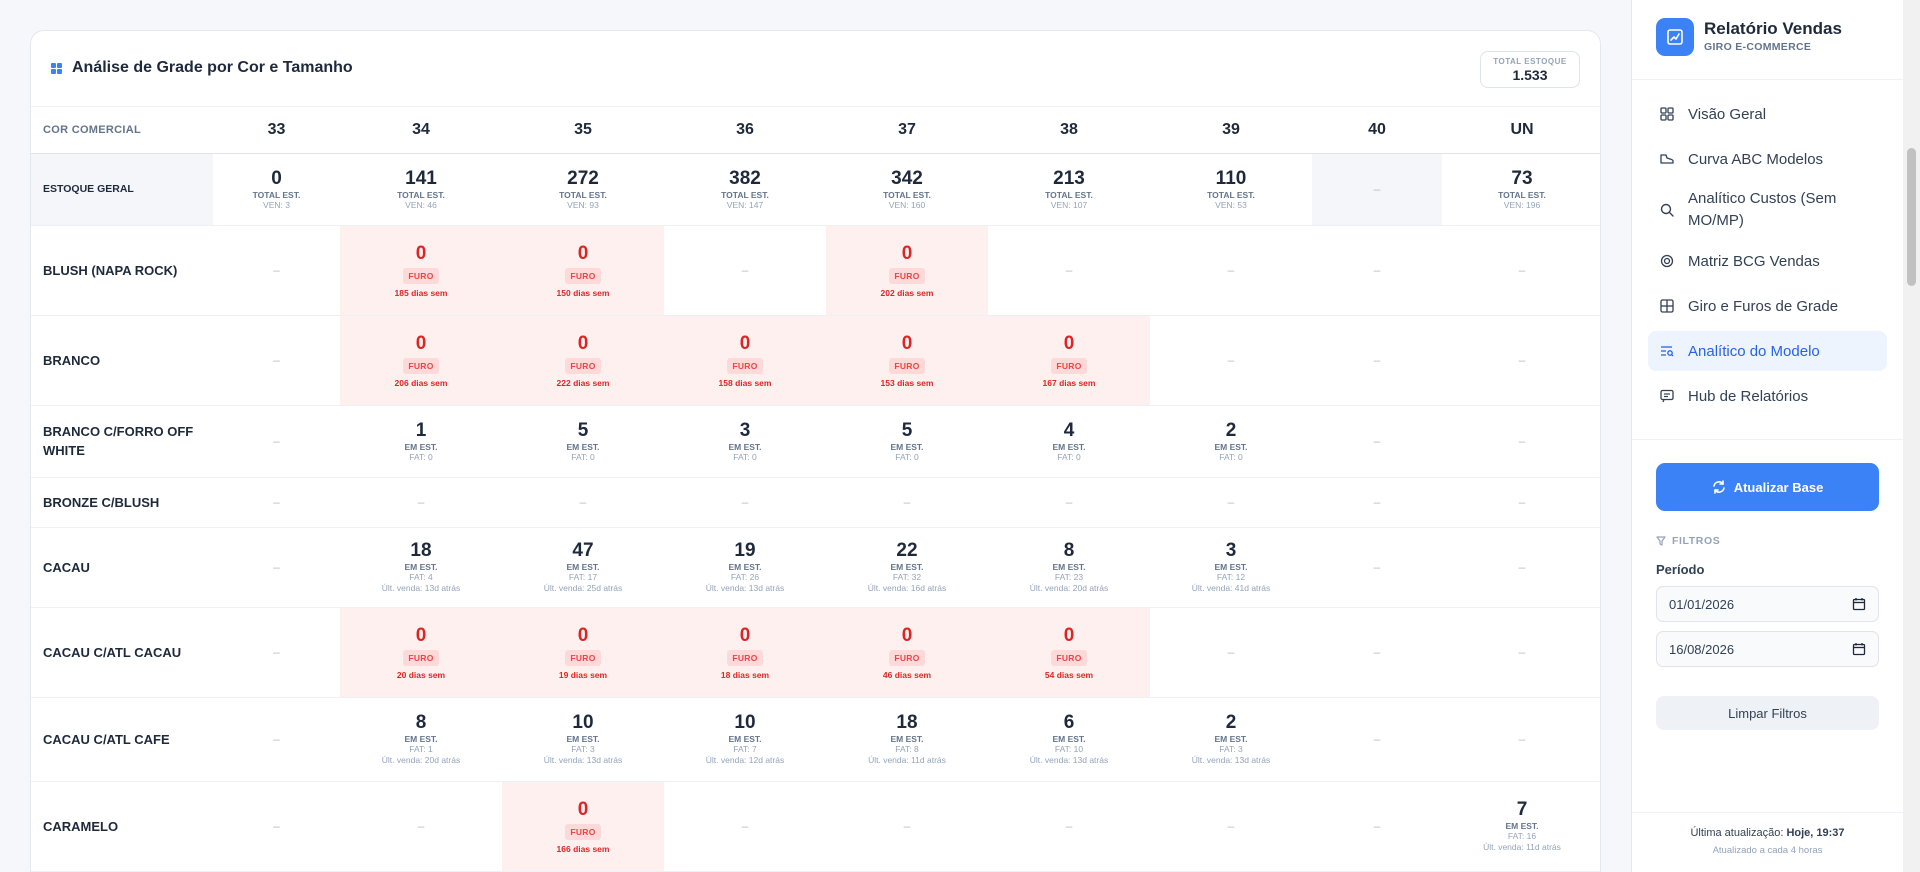  Describe the element at coordinates (583, 292) in the screenshot. I see `furo-days: 150 dias sem` at that location.